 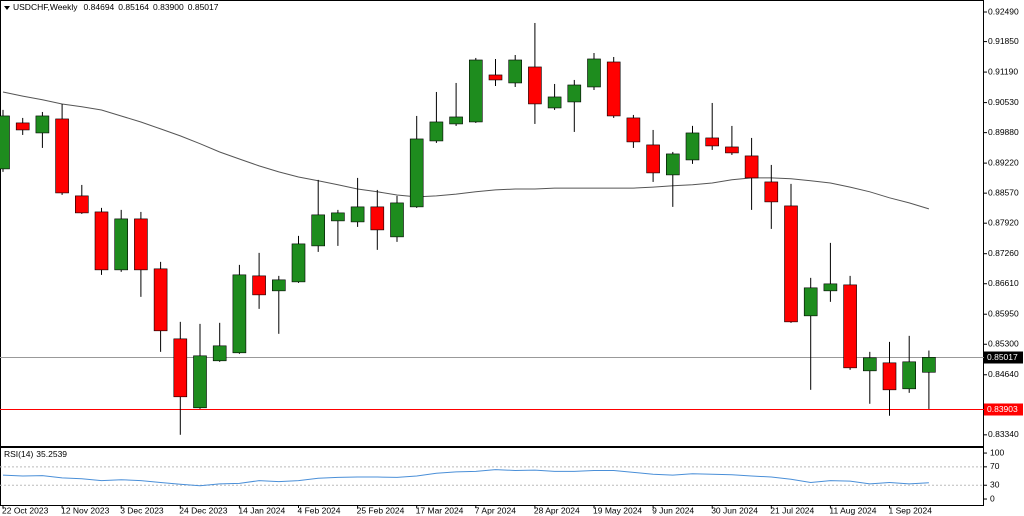 What do you see at coordinates (51, 454) in the screenshot?
I see `rsi-value: 35.2539` at bounding box center [51, 454].